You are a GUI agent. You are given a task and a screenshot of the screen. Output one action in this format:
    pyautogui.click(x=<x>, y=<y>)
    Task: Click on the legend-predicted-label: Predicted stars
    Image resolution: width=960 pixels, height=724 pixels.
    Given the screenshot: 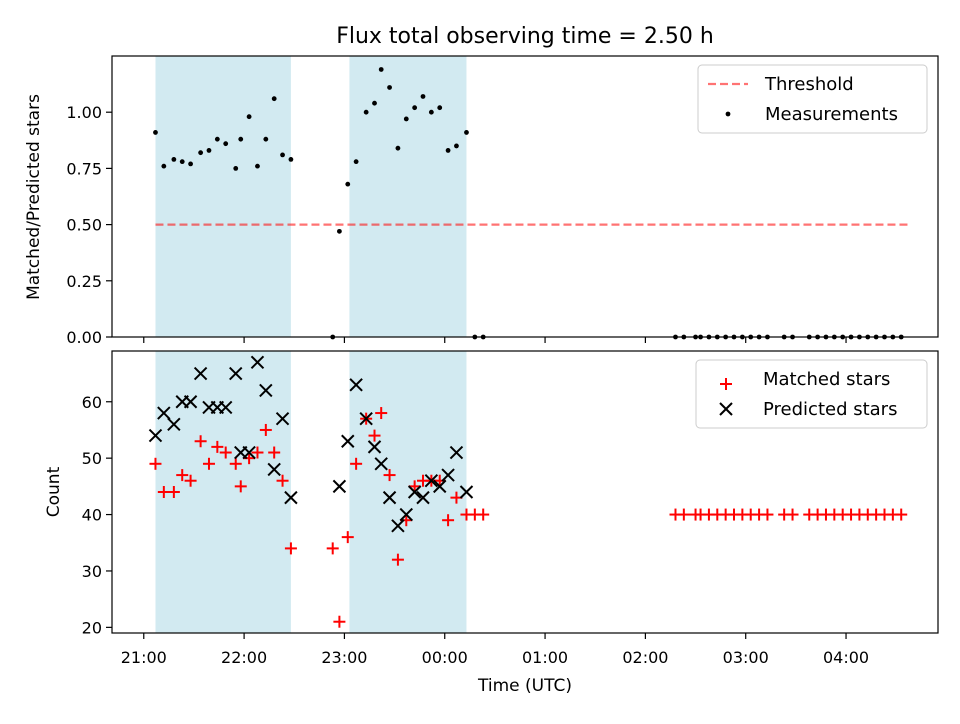 What is the action you would take?
    pyautogui.click(x=830, y=409)
    